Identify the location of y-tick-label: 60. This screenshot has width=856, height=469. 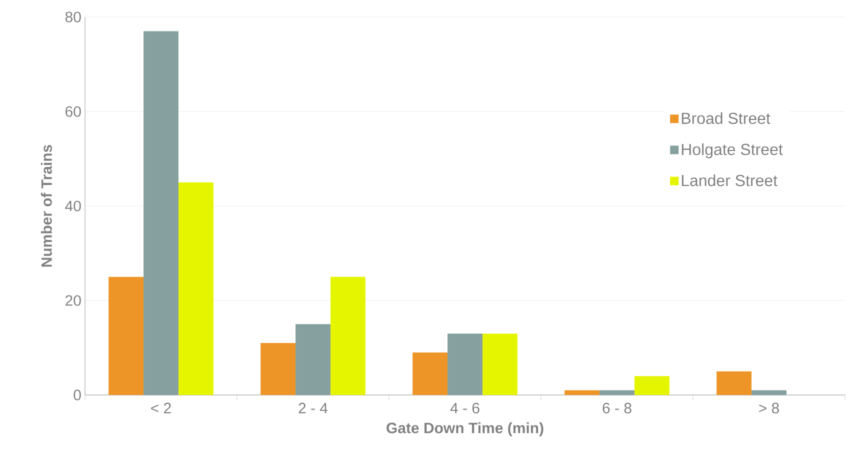
(73, 111).